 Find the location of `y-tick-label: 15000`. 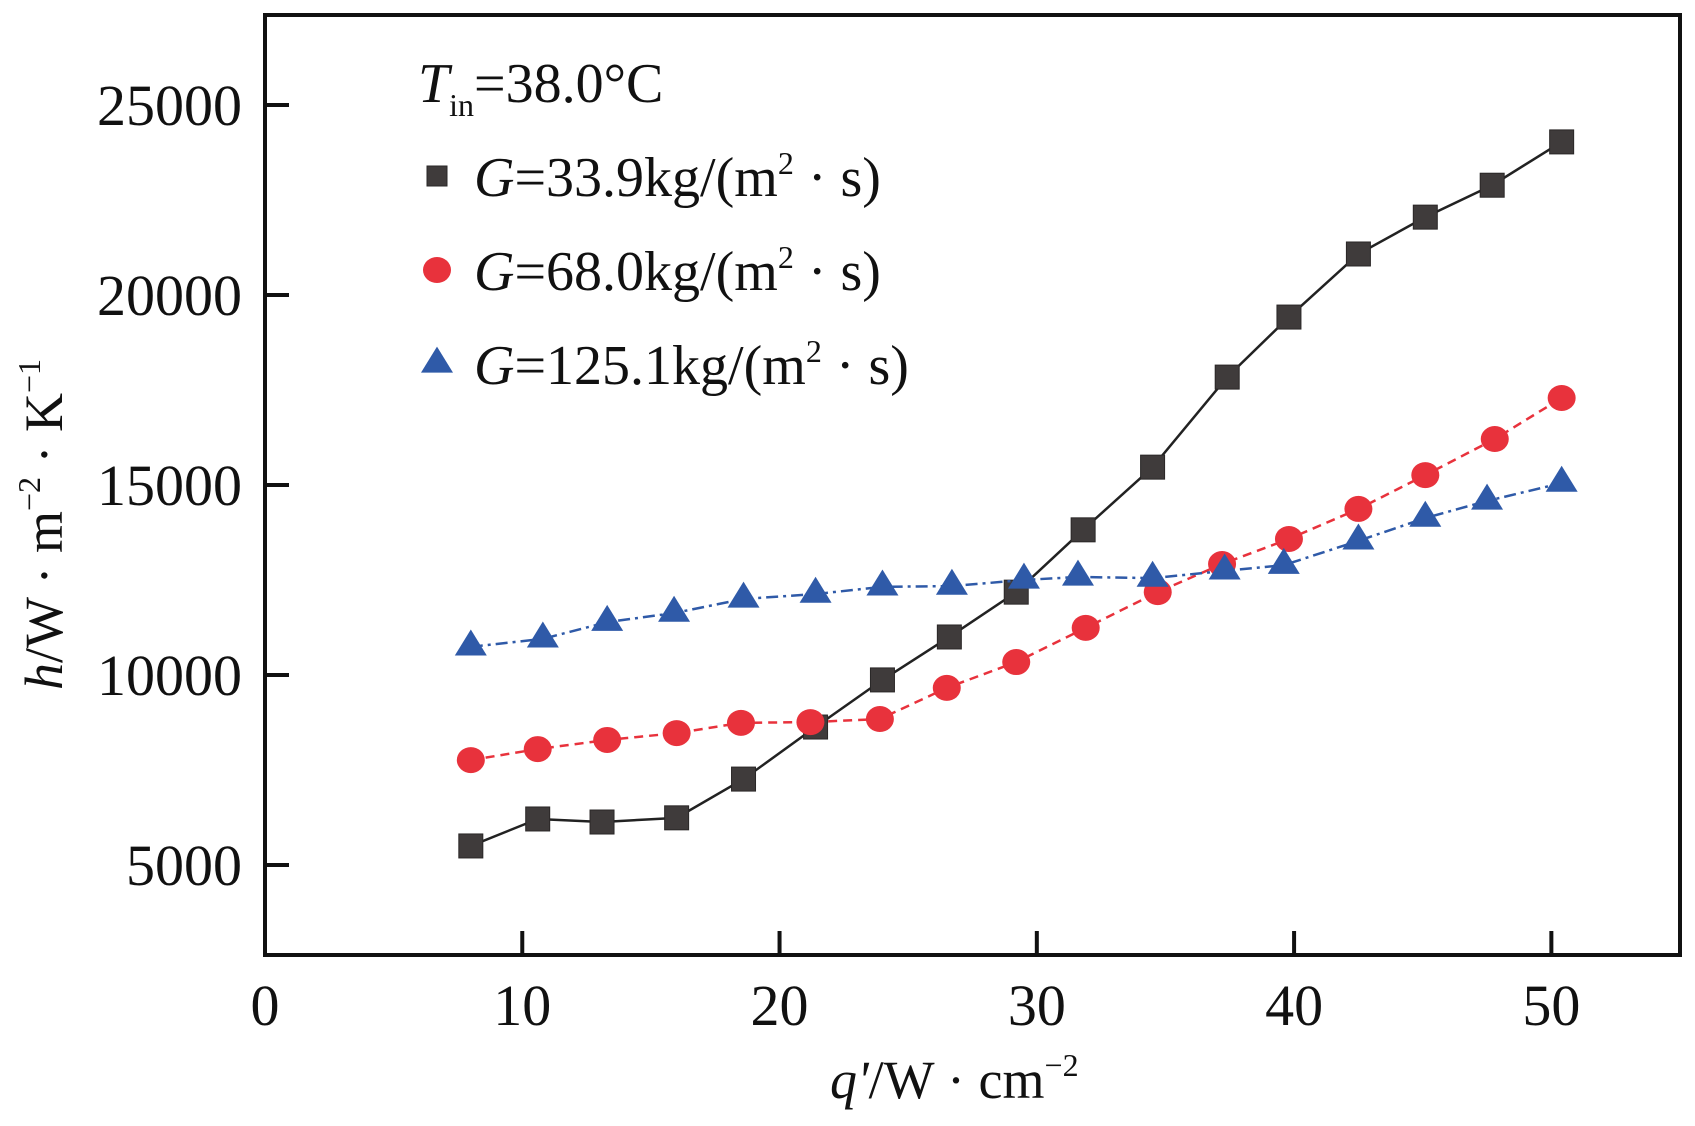

y-tick-label: 15000 is located at coordinates (169, 485).